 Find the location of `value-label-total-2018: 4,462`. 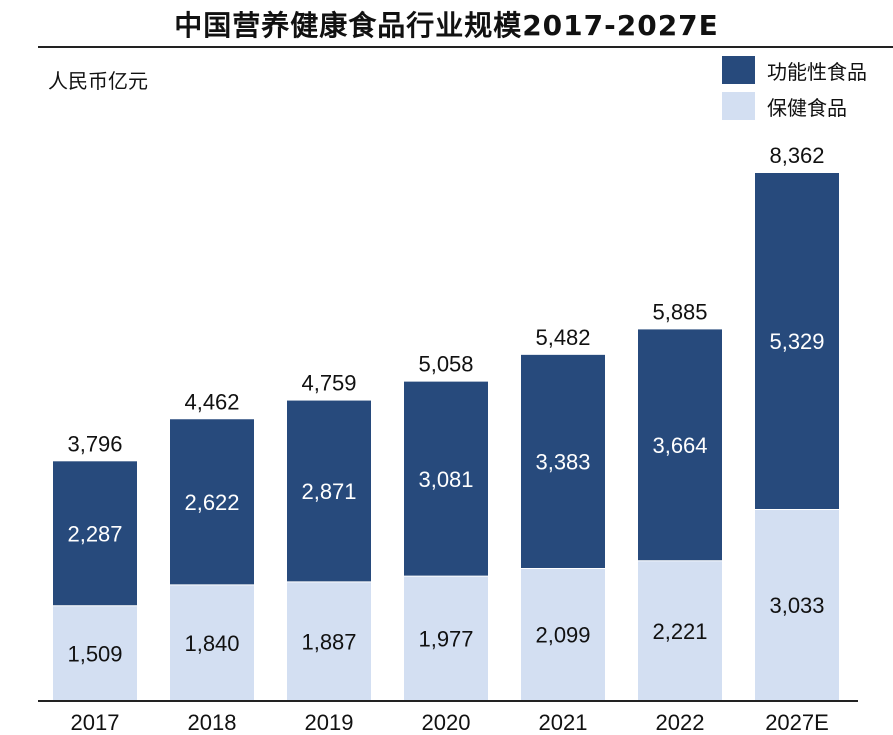

value-label-total-2018: 4,462 is located at coordinates (211, 401).